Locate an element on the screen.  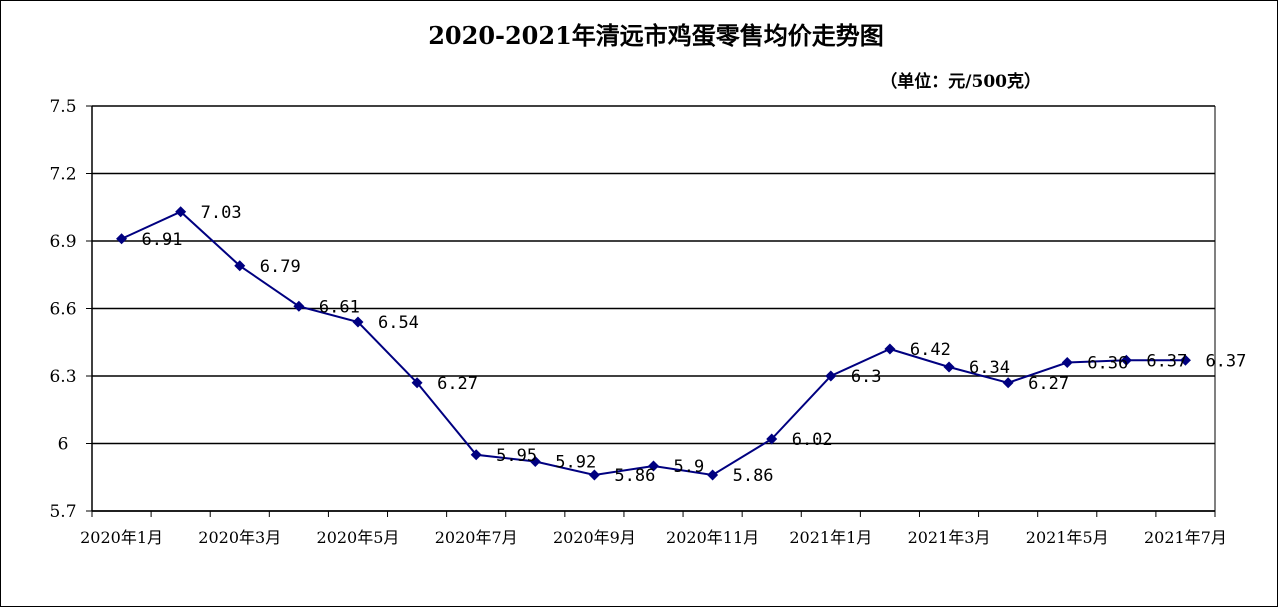
data-label: 5.9 is located at coordinates (689, 467).